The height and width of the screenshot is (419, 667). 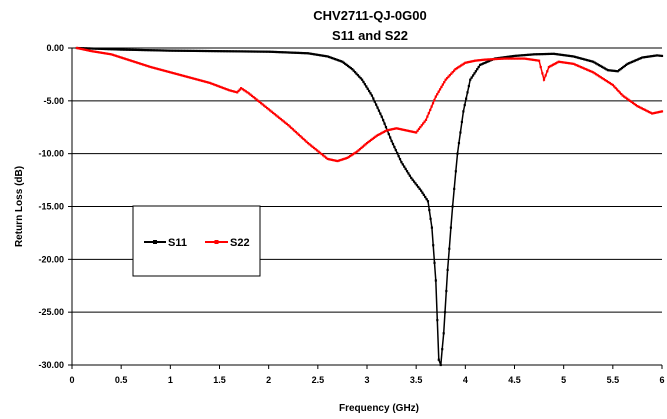 I want to click on x-tick-label: 5.5, so click(x=613, y=380).